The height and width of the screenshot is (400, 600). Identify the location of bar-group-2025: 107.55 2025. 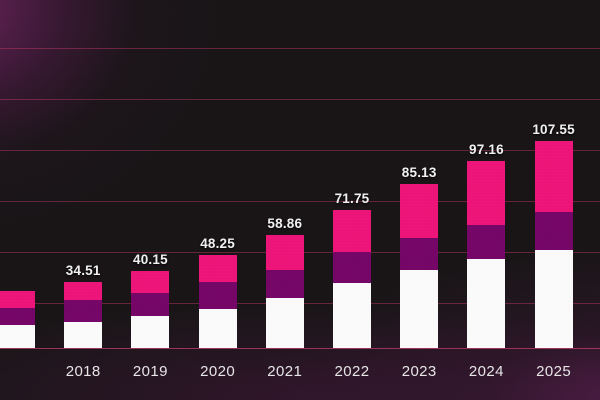
(553, 251).